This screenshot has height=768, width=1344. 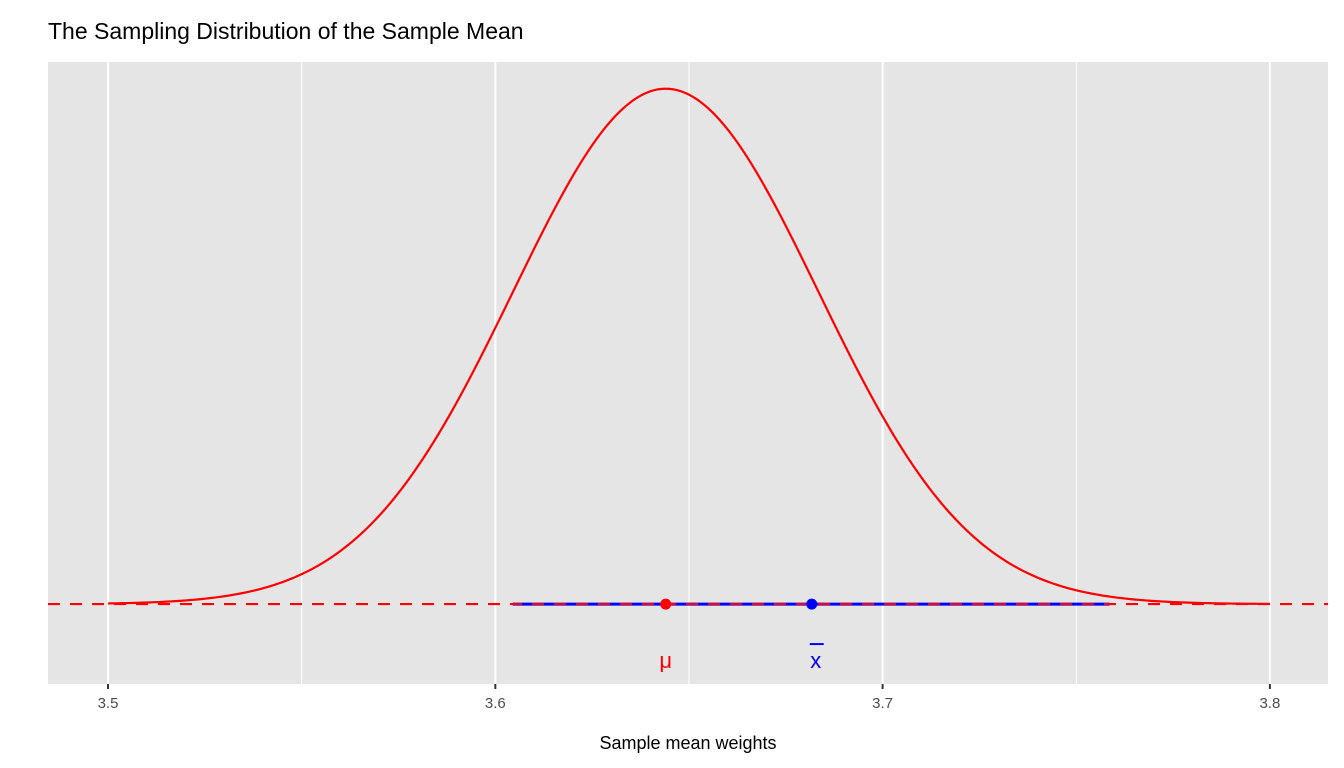 What do you see at coordinates (689, 698) in the screenshot?
I see `x-axis: 3.5 3.6 3.7 3.8` at bounding box center [689, 698].